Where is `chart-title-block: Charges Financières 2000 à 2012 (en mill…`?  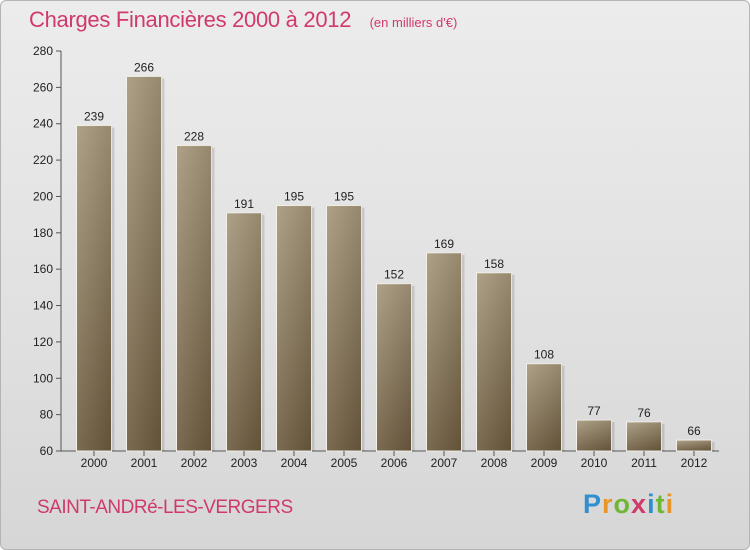 chart-title-block: Charges Financières 2000 à 2012 (en mill… is located at coordinates (243, 20).